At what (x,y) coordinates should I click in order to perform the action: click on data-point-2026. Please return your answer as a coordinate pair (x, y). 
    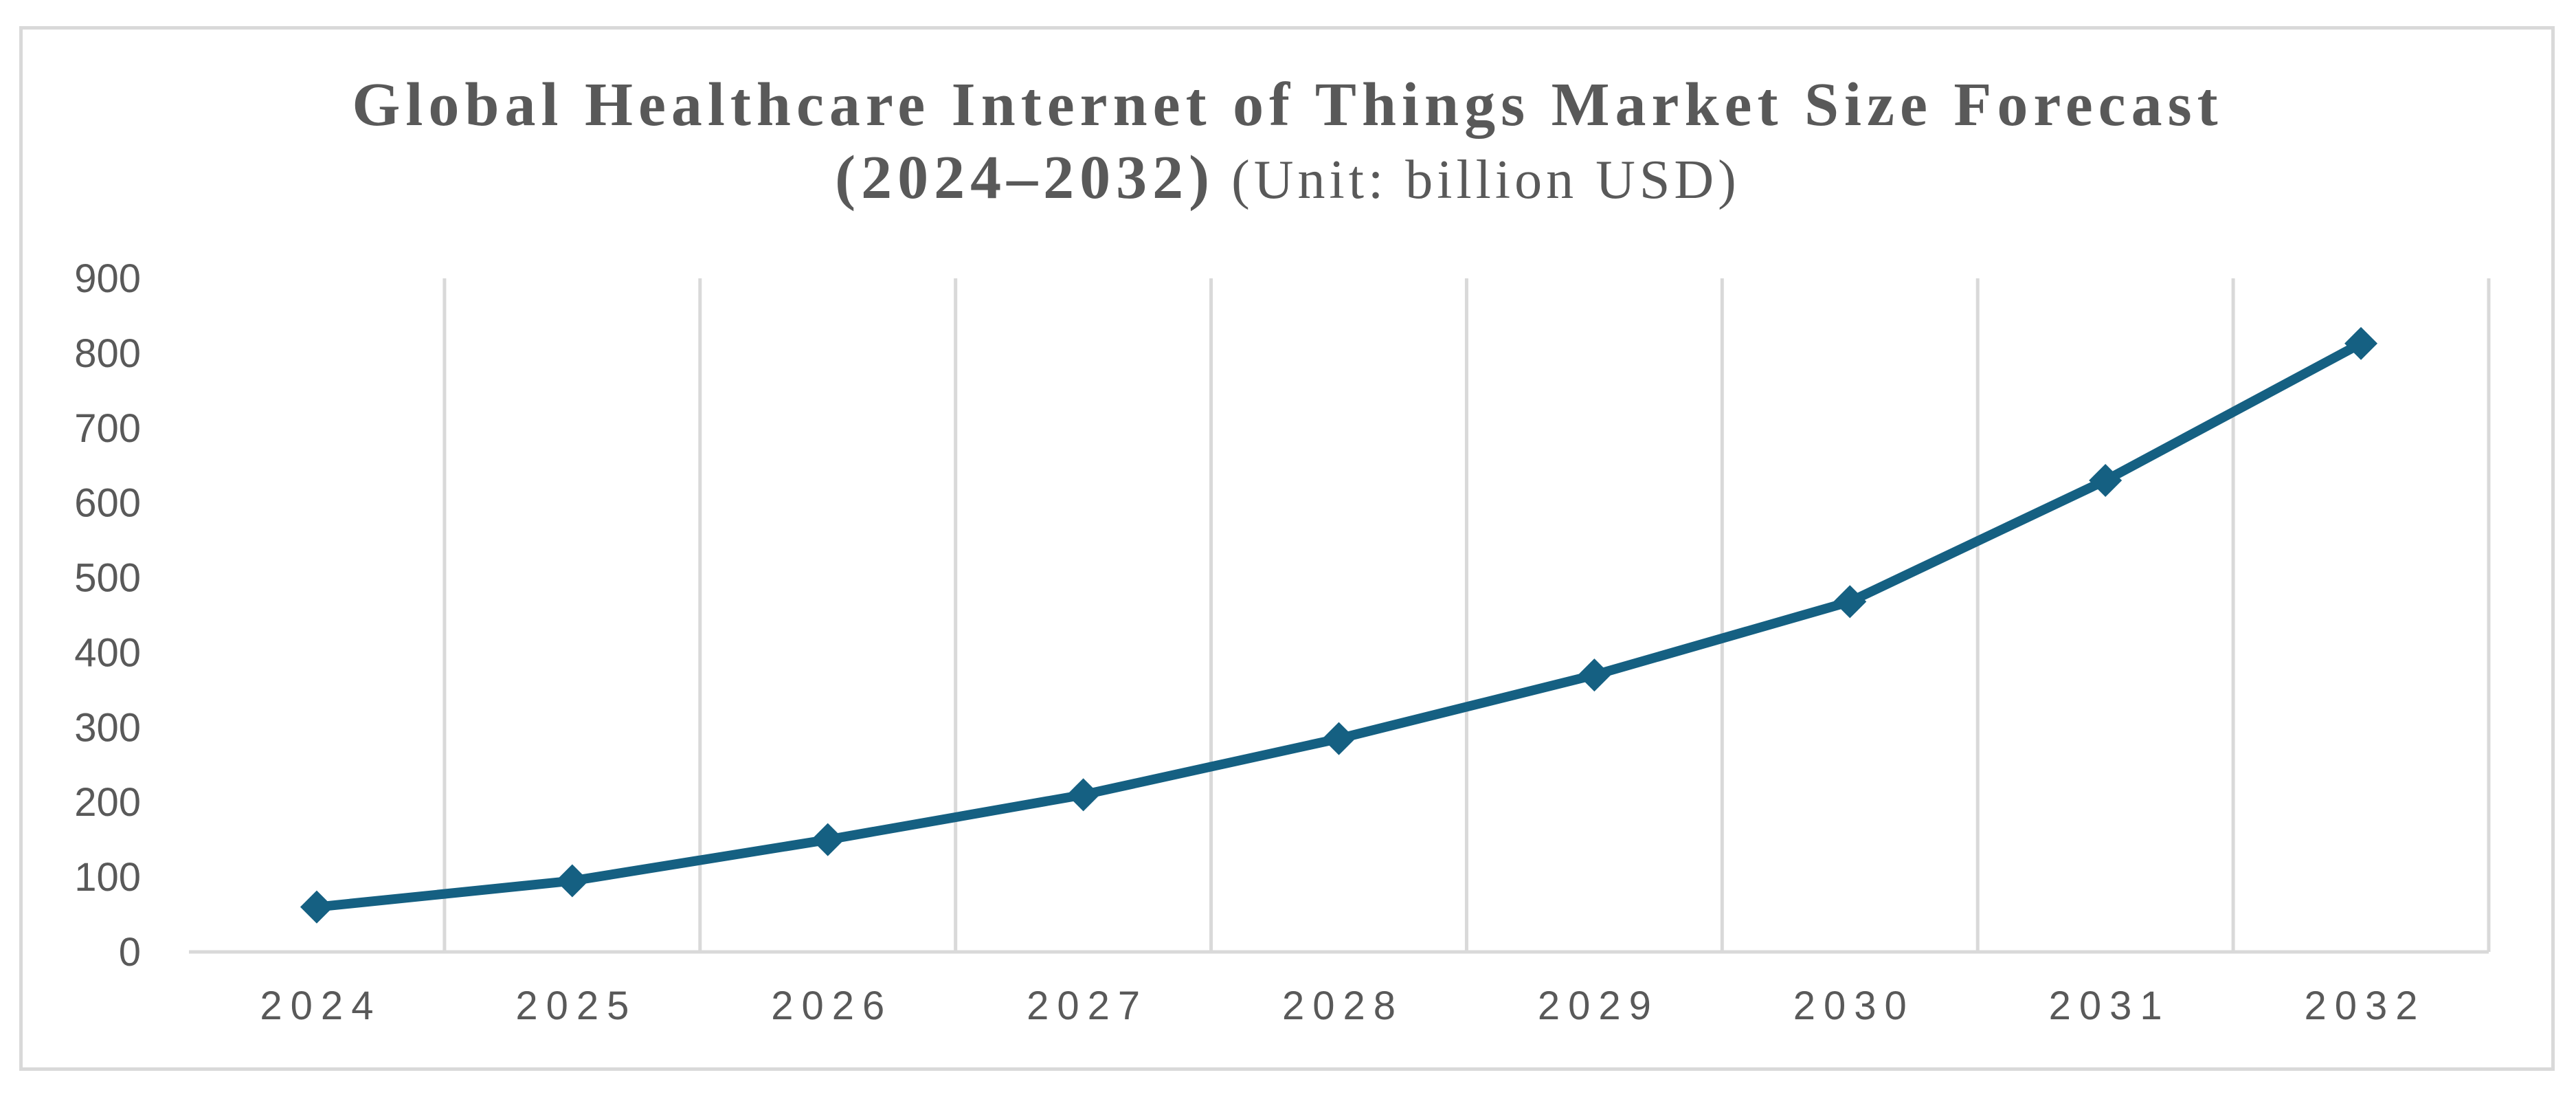
    Looking at the image, I should click on (827, 840).